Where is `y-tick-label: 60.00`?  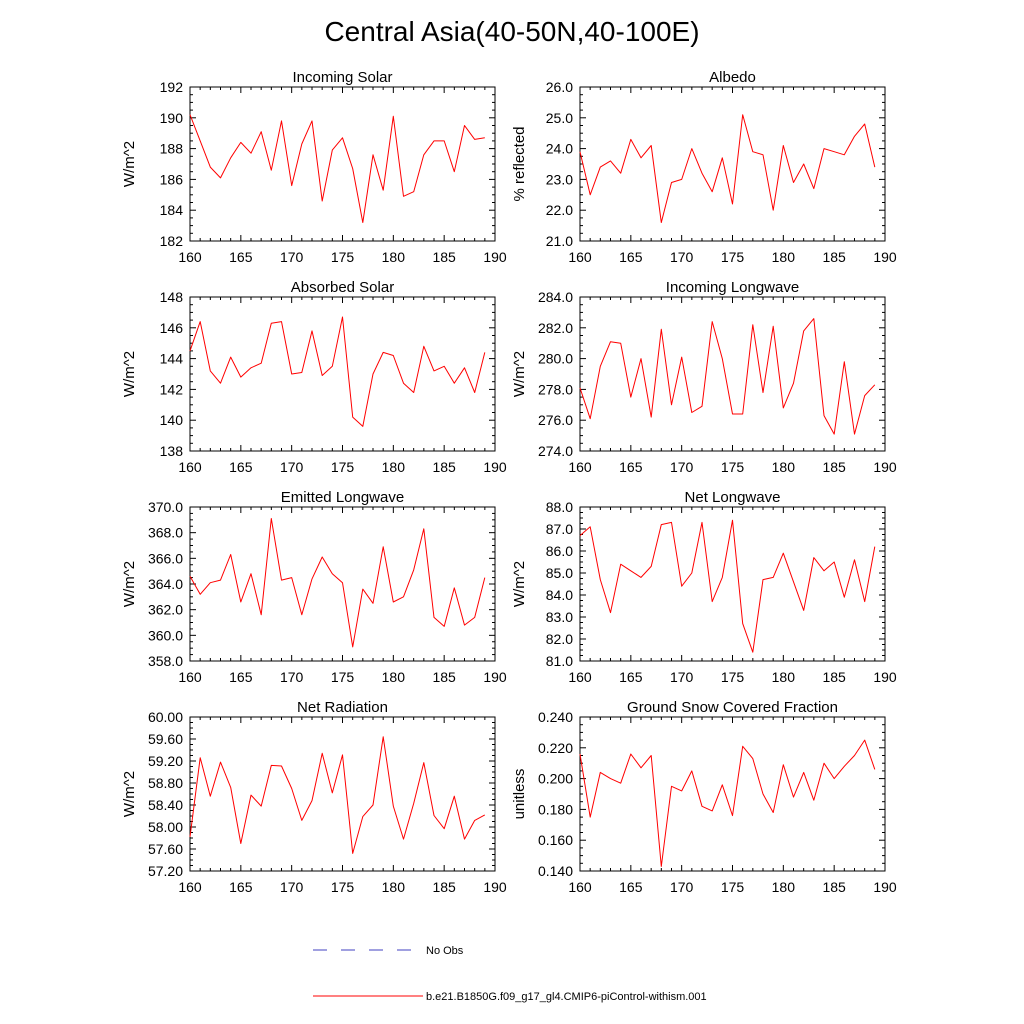 y-tick-label: 60.00 is located at coordinates (165, 717).